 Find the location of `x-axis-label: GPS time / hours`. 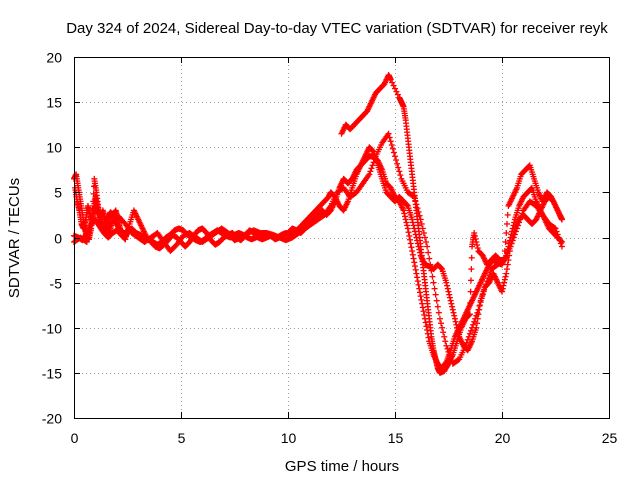

x-axis-label: GPS time / hours is located at coordinates (342, 466).